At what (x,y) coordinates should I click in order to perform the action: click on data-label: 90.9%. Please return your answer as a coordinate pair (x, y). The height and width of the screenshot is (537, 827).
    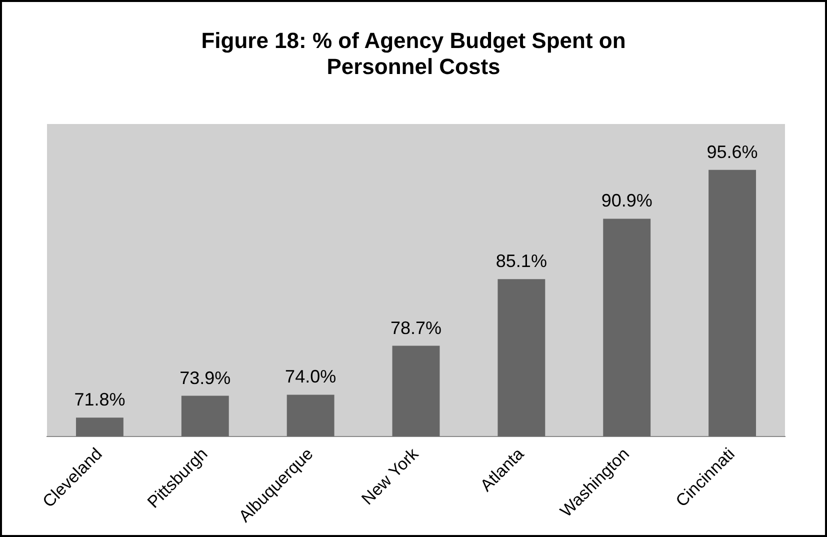
    Looking at the image, I should click on (626, 200).